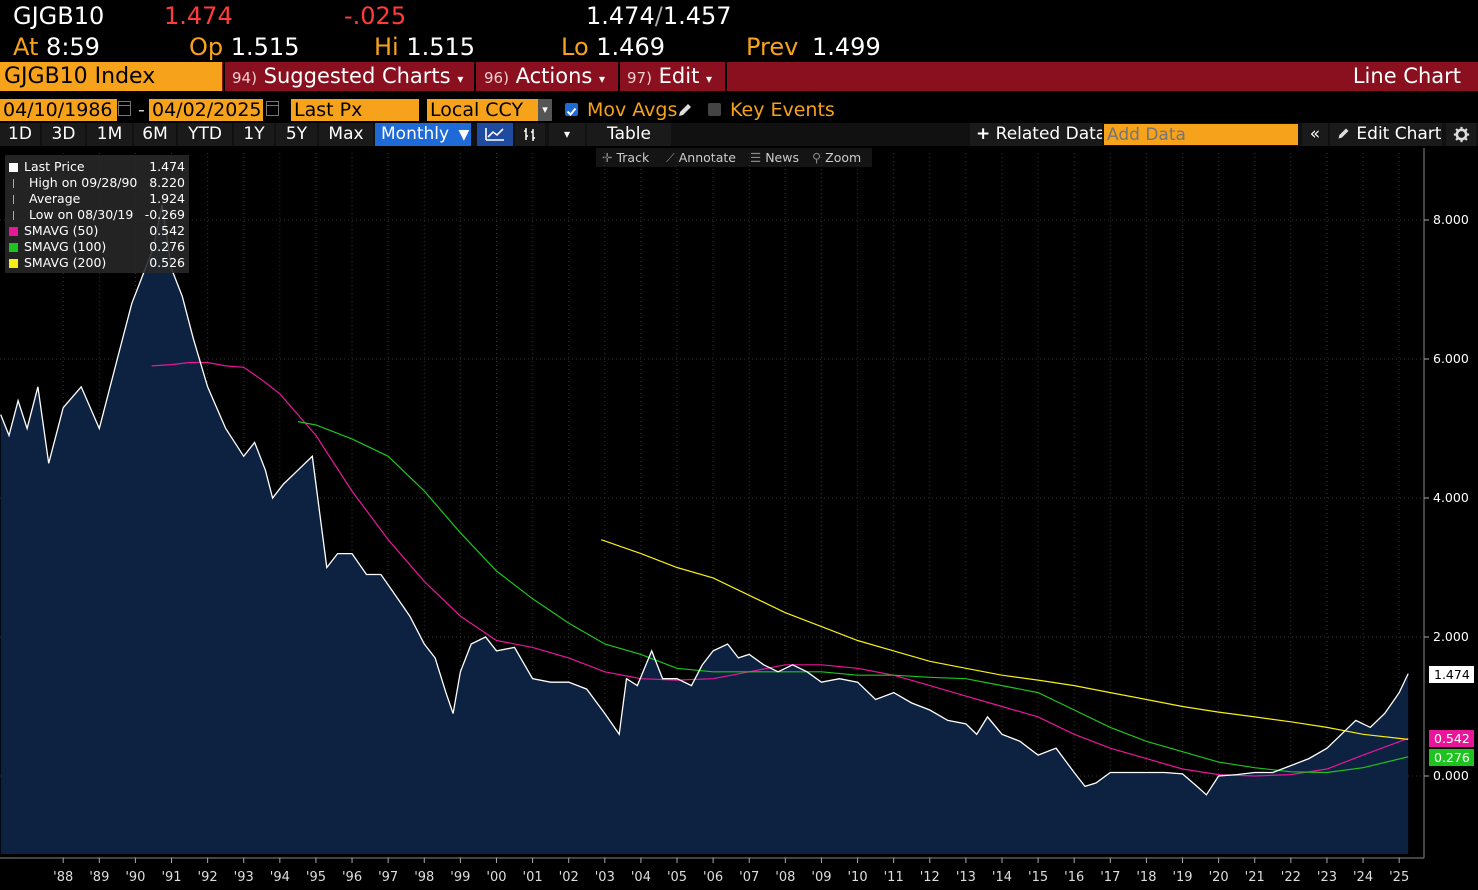 The image size is (1478, 890). What do you see at coordinates (415, 134) in the screenshot?
I see `frequency-label: Monthly` at bounding box center [415, 134].